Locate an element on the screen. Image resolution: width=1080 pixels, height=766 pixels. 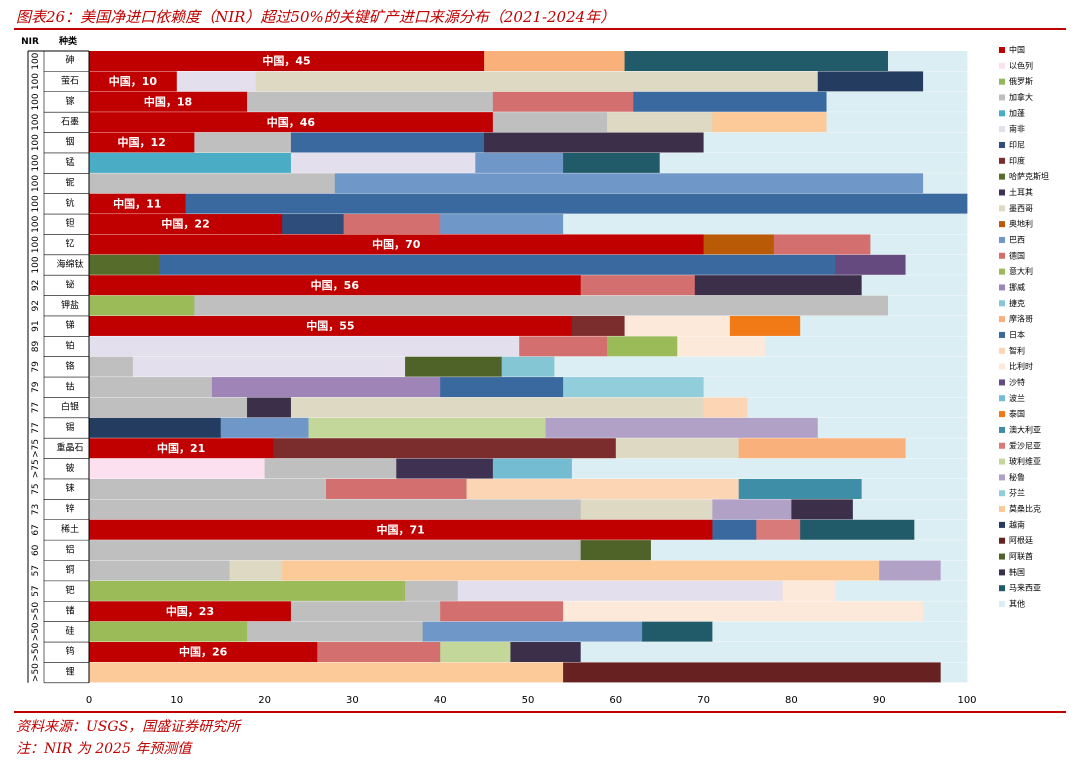
x-tick-label: 90 is located at coordinates (879, 700).